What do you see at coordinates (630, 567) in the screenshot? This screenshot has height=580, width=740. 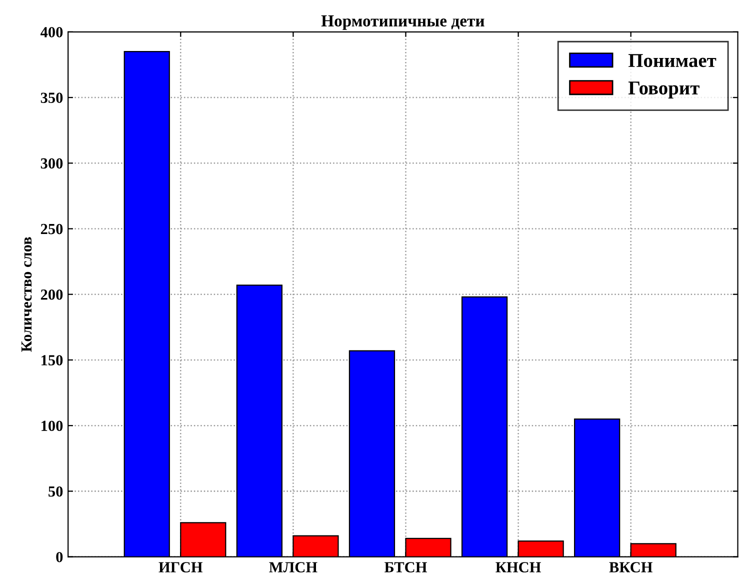 I see `x-tick-label: ВКСН` at bounding box center [630, 567].